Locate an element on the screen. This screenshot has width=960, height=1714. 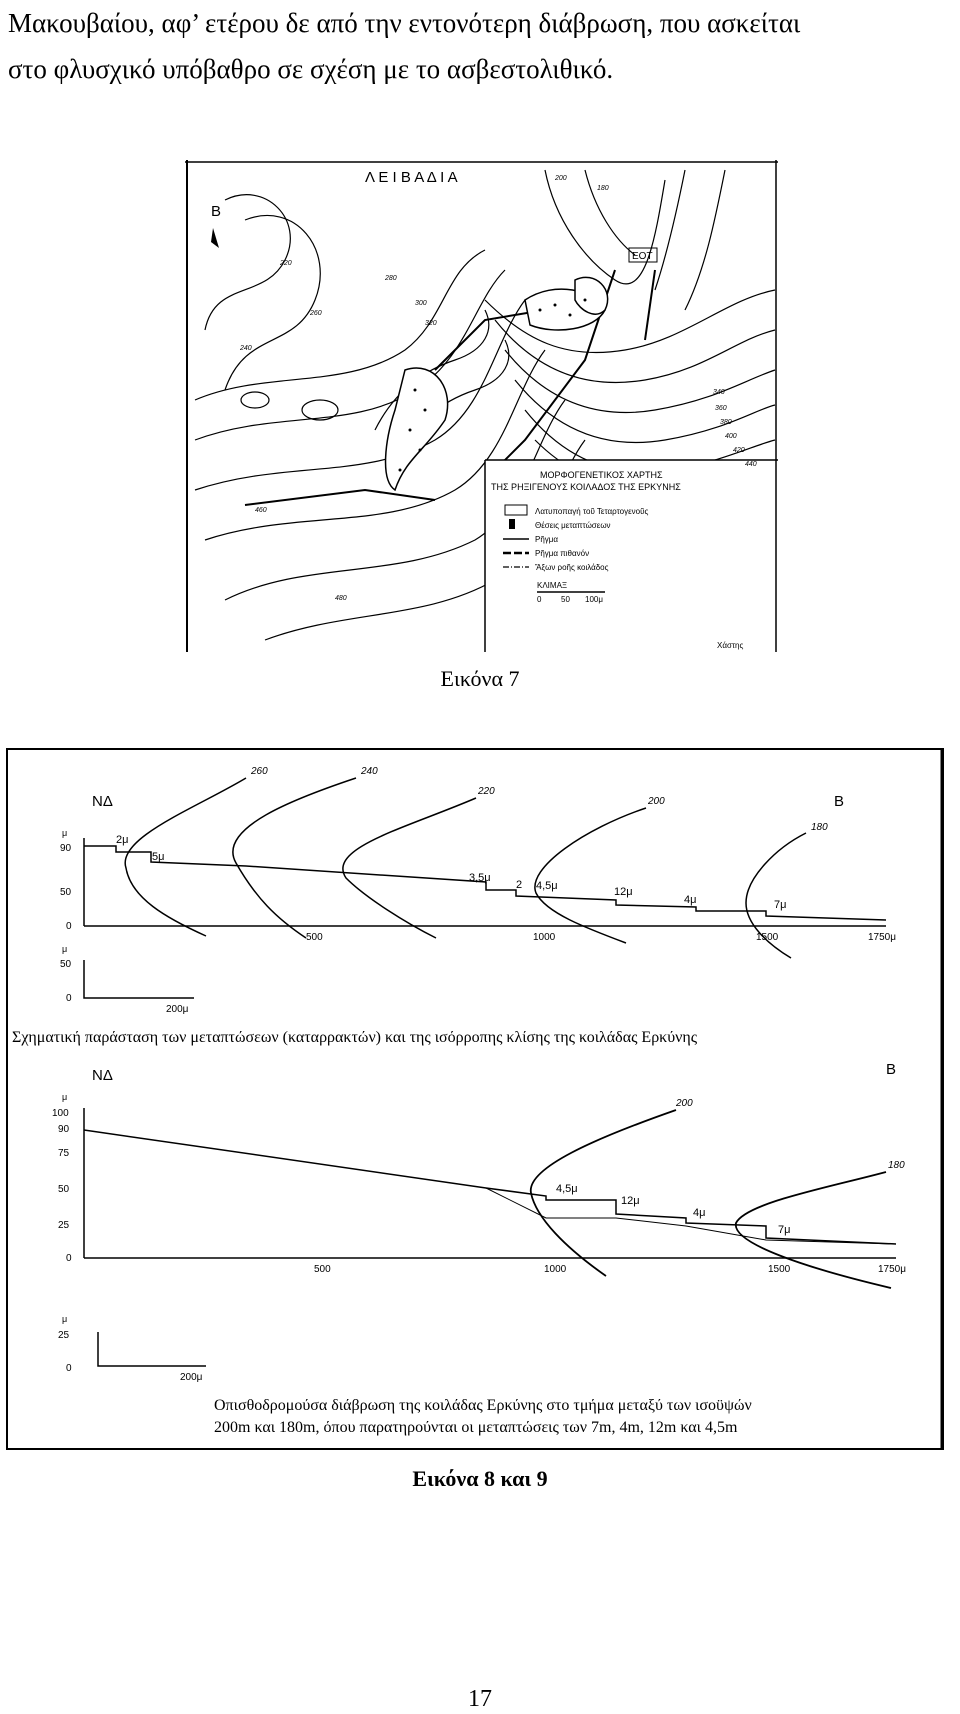
fig9-step-4m: 4μ is located at coordinates (699, 1213).